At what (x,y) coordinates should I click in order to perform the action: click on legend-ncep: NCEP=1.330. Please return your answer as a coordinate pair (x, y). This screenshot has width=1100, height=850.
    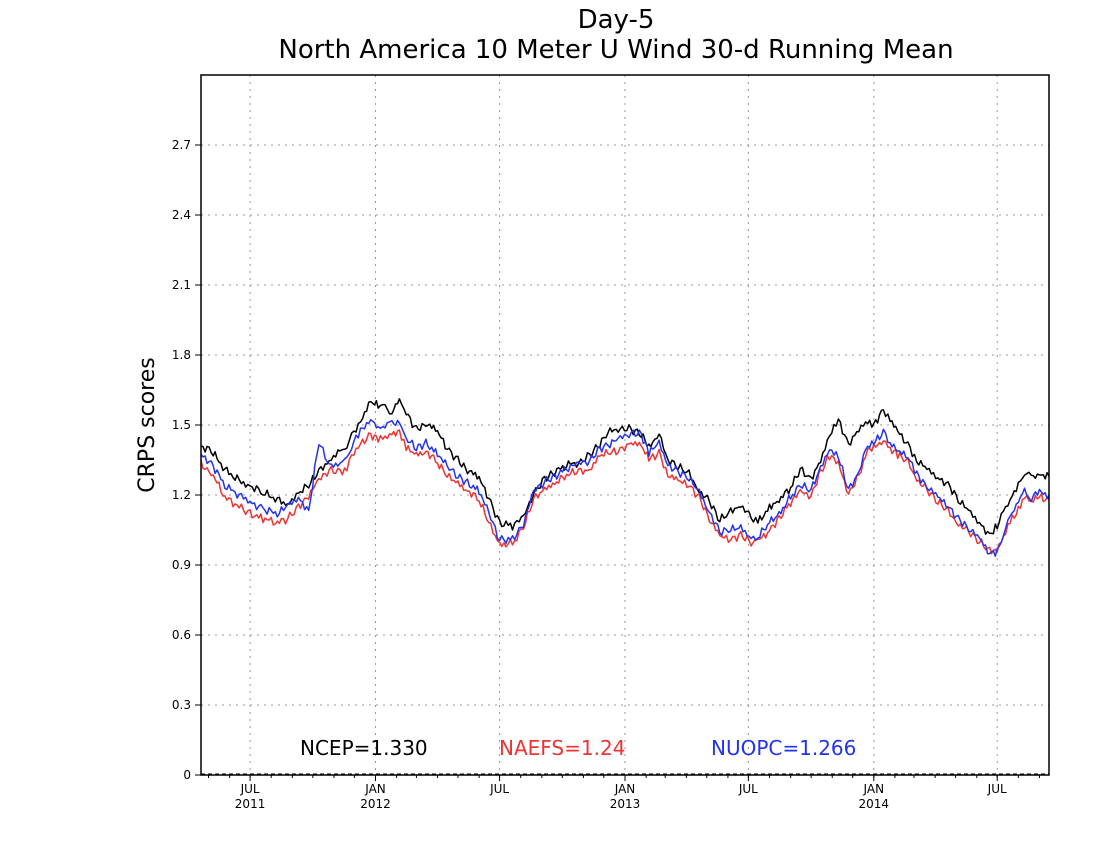
    Looking at the image, I should click on (364, 748).